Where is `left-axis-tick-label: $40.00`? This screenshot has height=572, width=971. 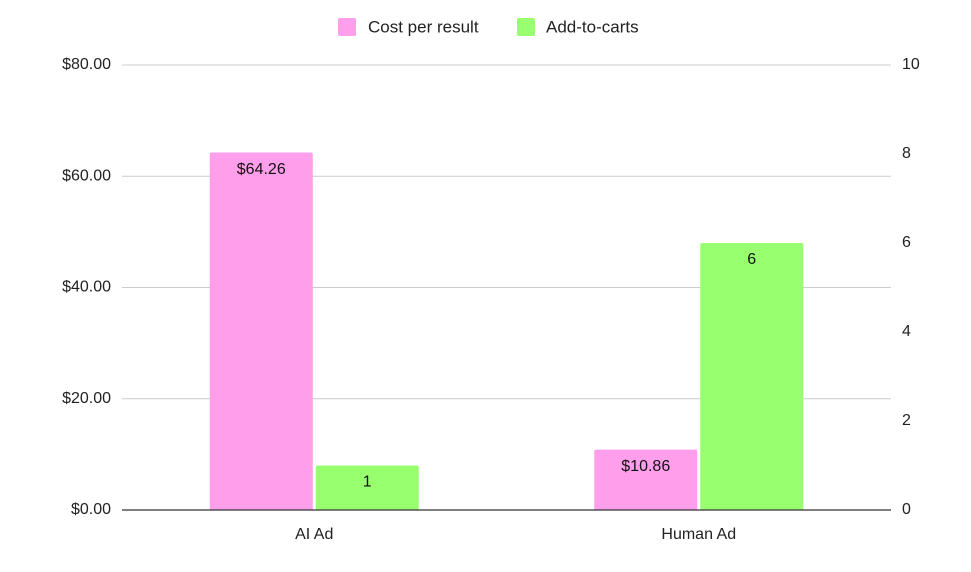 left-axis-tick-label: $40.00 is located at coordinates (86, 287).